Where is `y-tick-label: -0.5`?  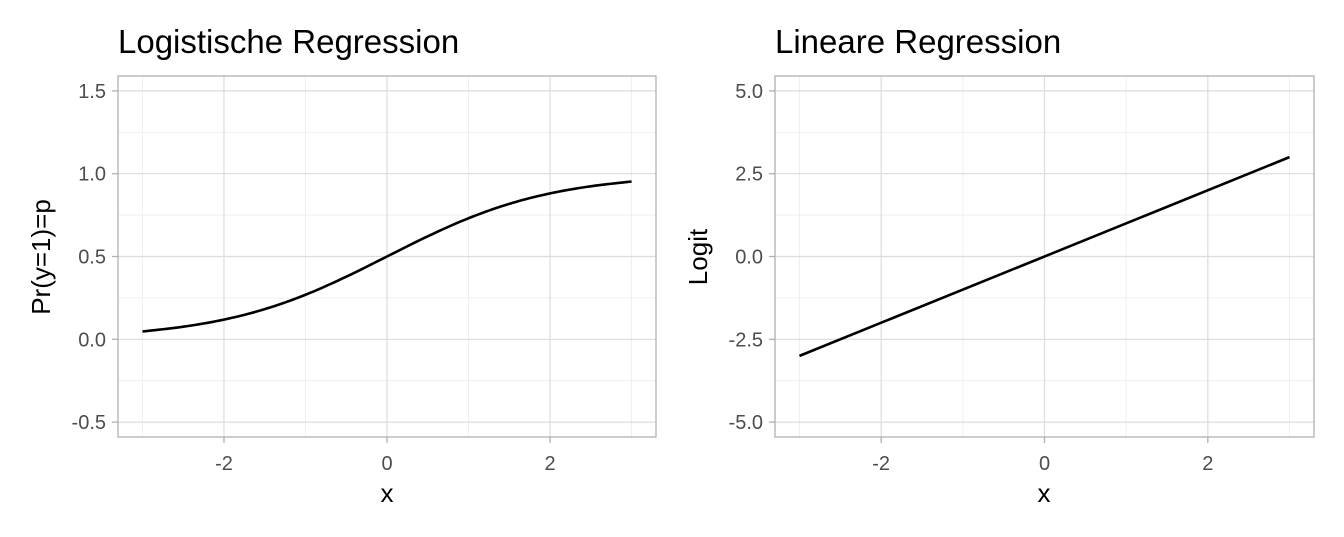 y-tick-label: -0.5 is located at coordinates (89, 423).